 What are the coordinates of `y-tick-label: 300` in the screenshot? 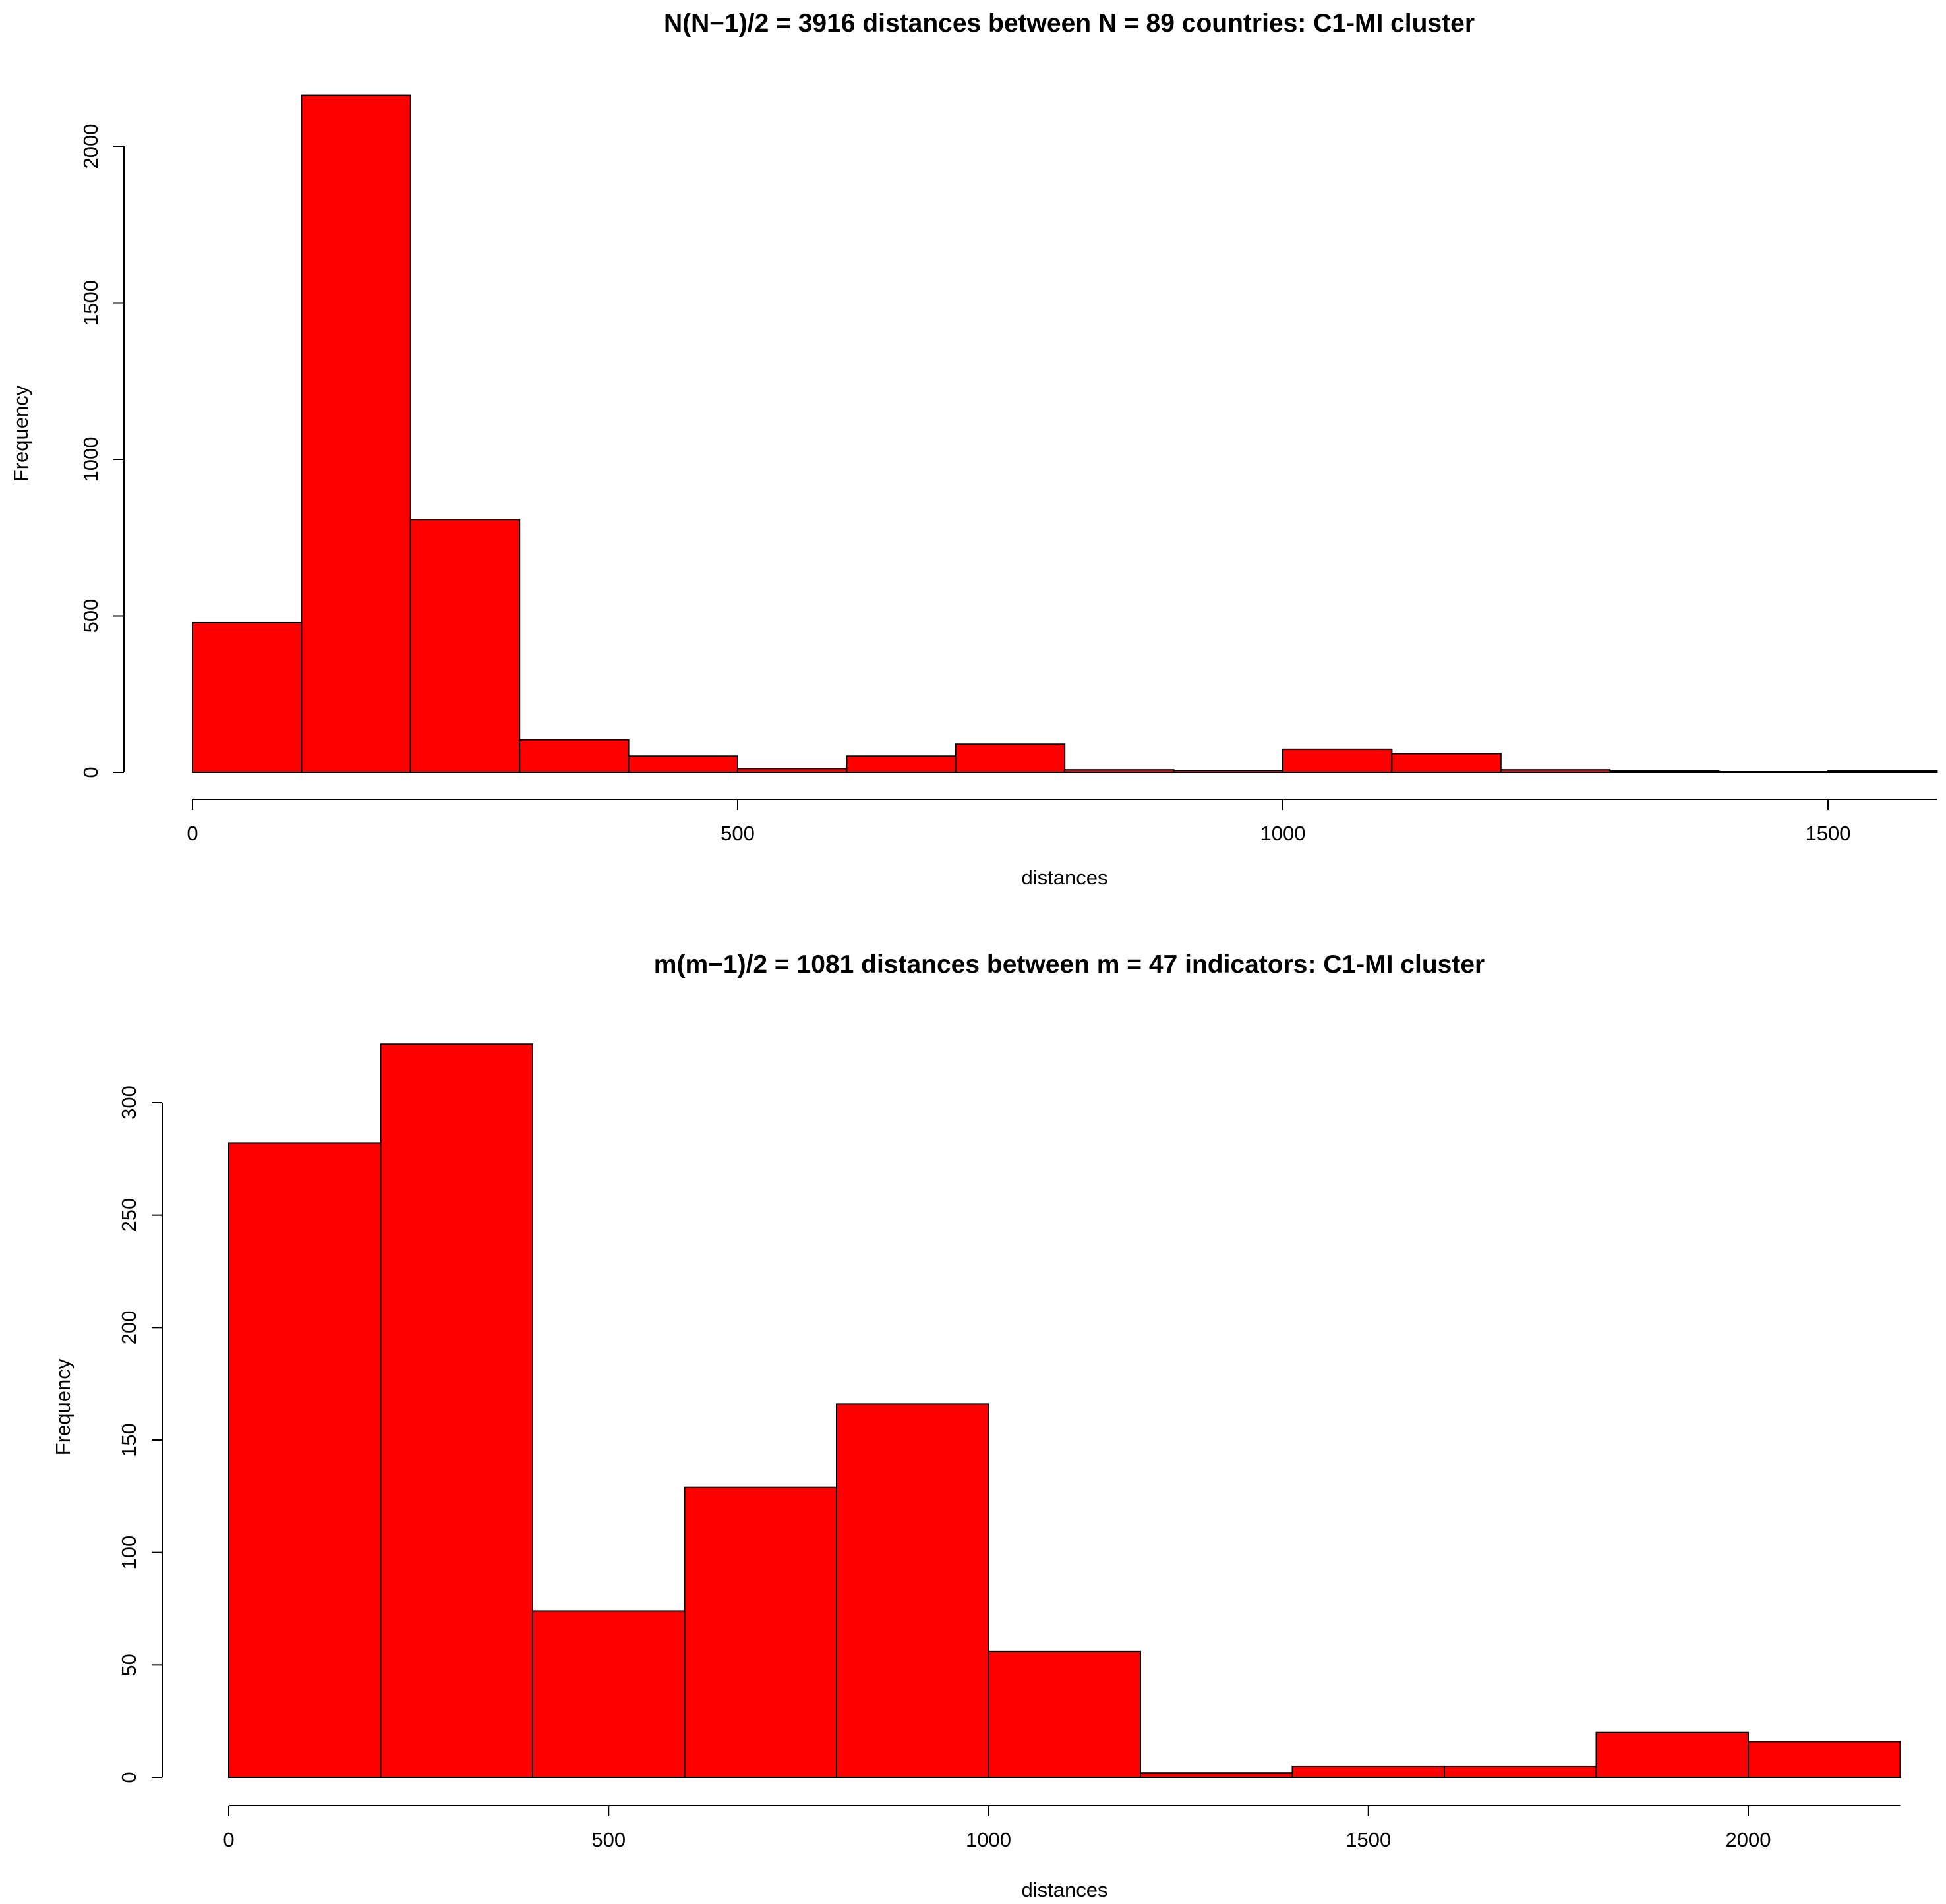 It's located at (128, 1102).